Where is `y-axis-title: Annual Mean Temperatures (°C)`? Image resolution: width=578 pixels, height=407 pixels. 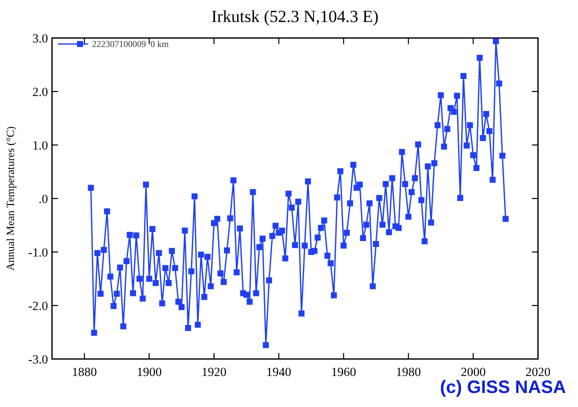
y-axis-title: Annual Mean Temperatures (°C) is located at coordinates (11, 198).